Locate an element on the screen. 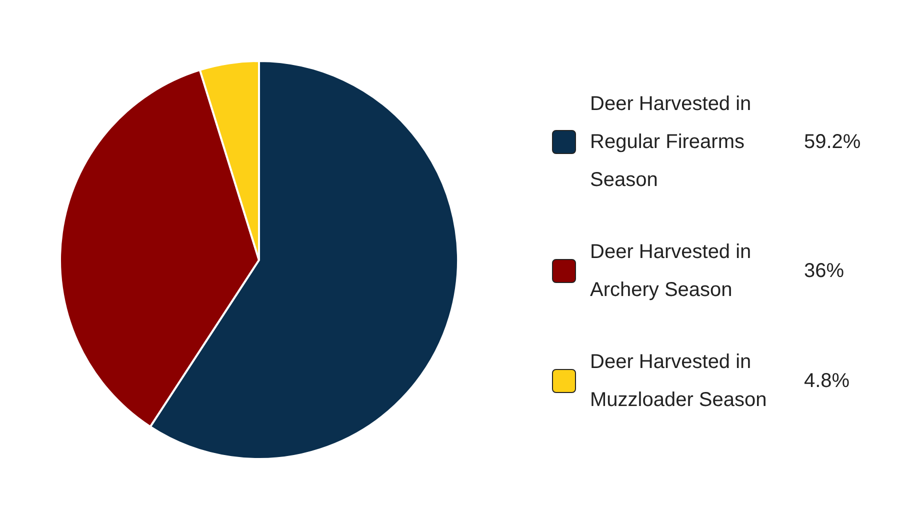 Image resolution: width=912 pixels, height=530 pixels. data-label: 36% is located at coordinates (824, 271).